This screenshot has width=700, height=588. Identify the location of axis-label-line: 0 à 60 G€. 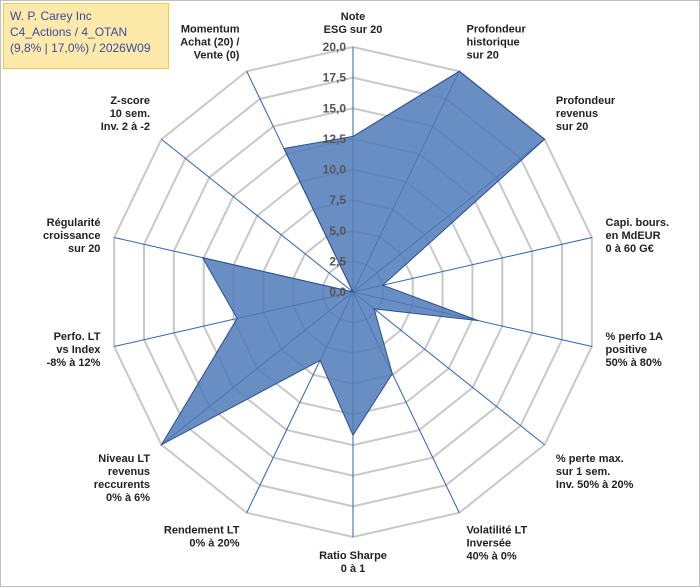
(630, 249).